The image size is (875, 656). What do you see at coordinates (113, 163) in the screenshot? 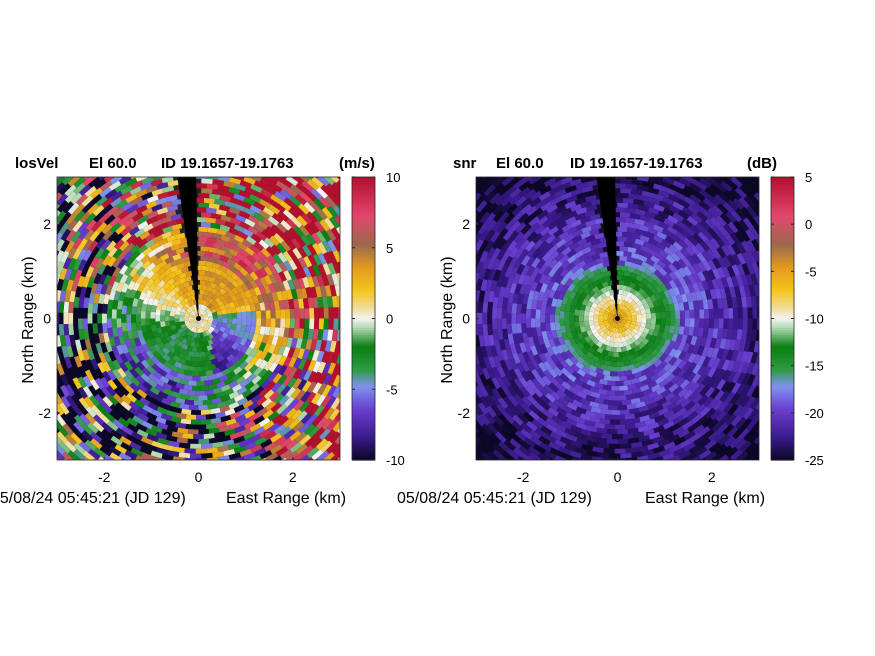
I see `title-elevation: El 60.0` at bounding box center [113, 163].